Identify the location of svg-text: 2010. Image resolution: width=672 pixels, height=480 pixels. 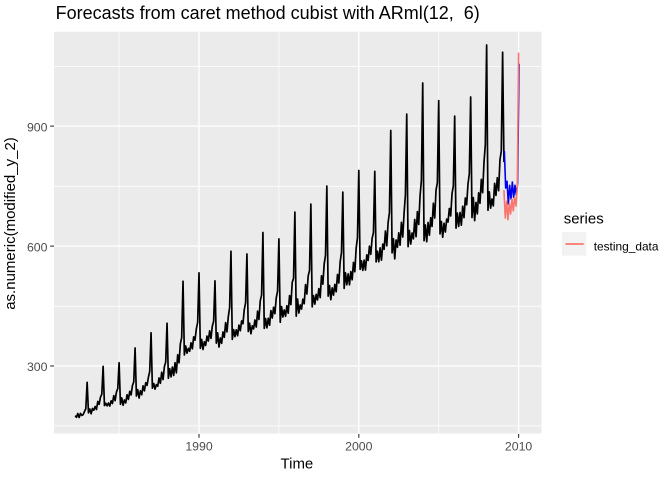
(519, 446).